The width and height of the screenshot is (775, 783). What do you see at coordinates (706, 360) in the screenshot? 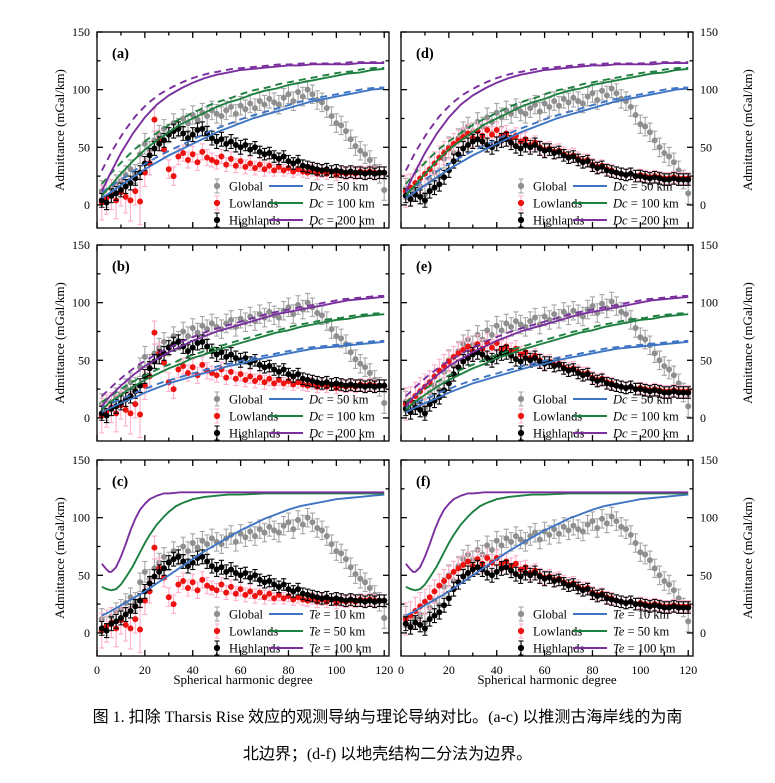
I see `y-tick-label: 50` at bounding box center [706, 360].